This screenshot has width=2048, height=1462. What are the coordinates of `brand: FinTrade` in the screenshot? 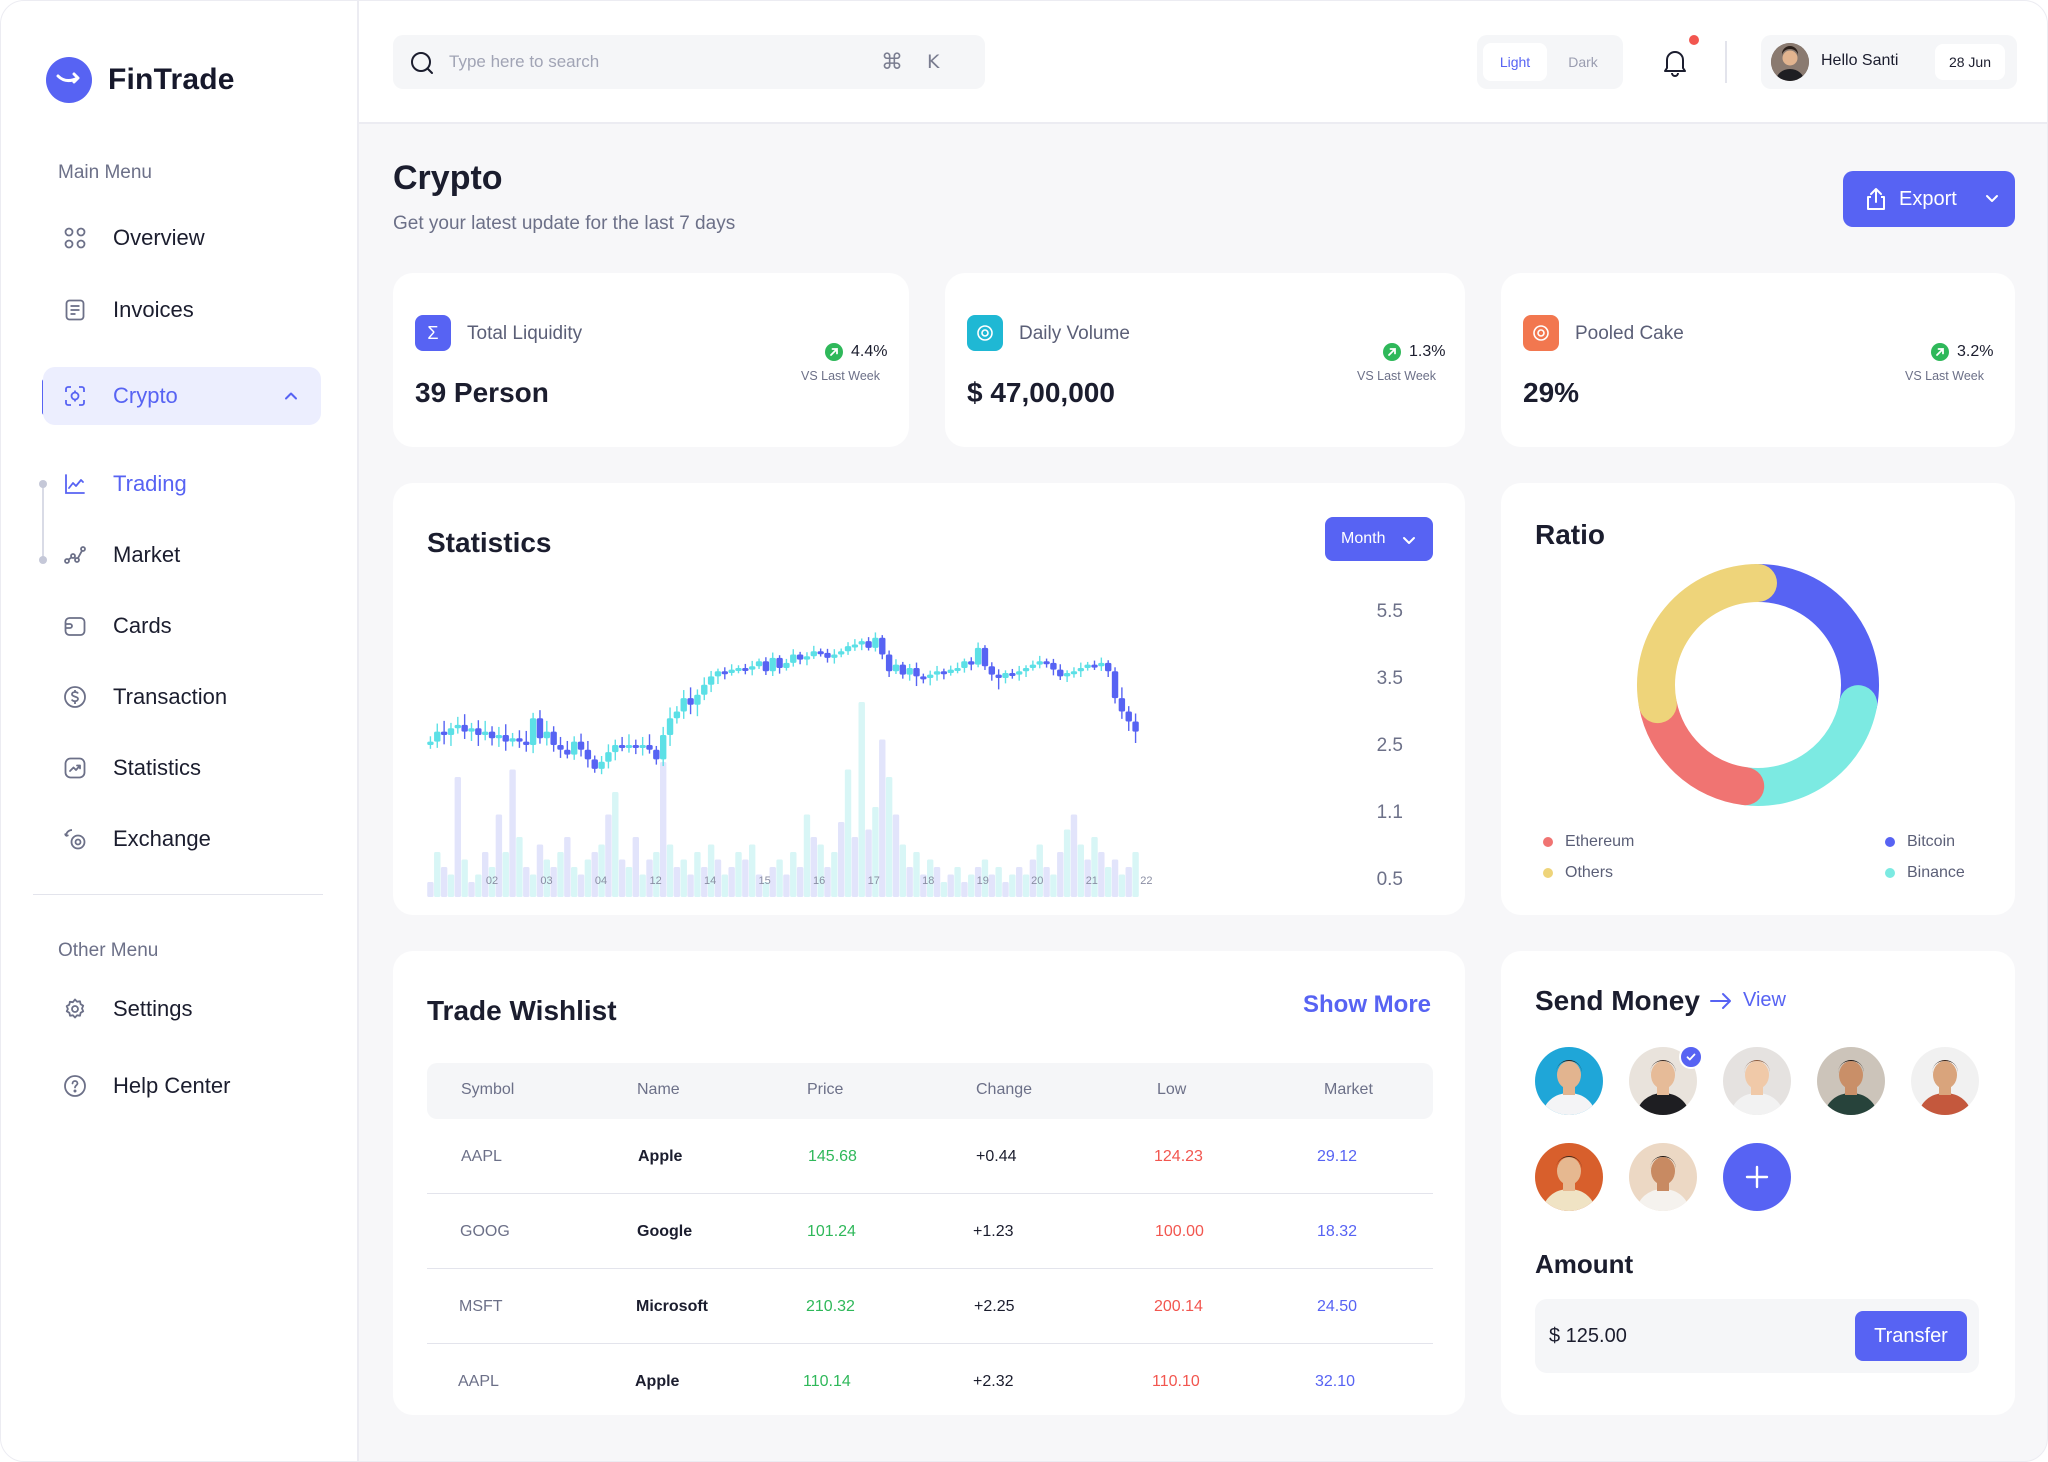 It's located at (140, 80).